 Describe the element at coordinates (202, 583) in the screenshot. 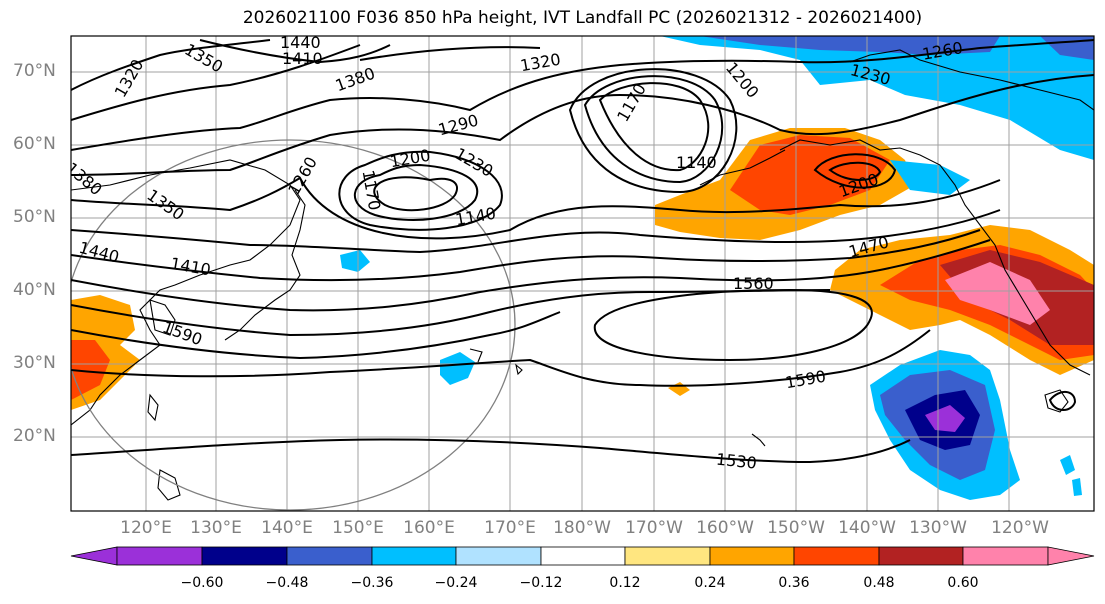

I see `colorbar-tick-label: −0.60` at that location.